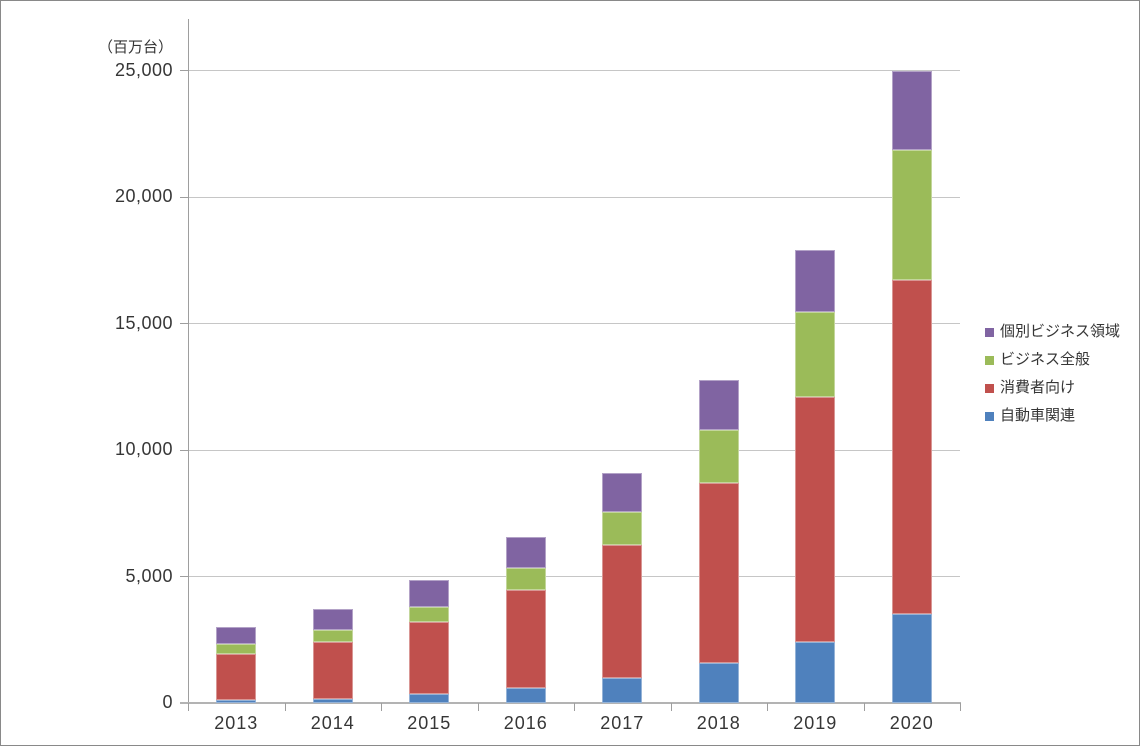 The width and height of the screenshot is (1140, 746). Describe the element at coordinates (236, 723) in the screenshot. I see `x-axis-label: 2013` at that location.